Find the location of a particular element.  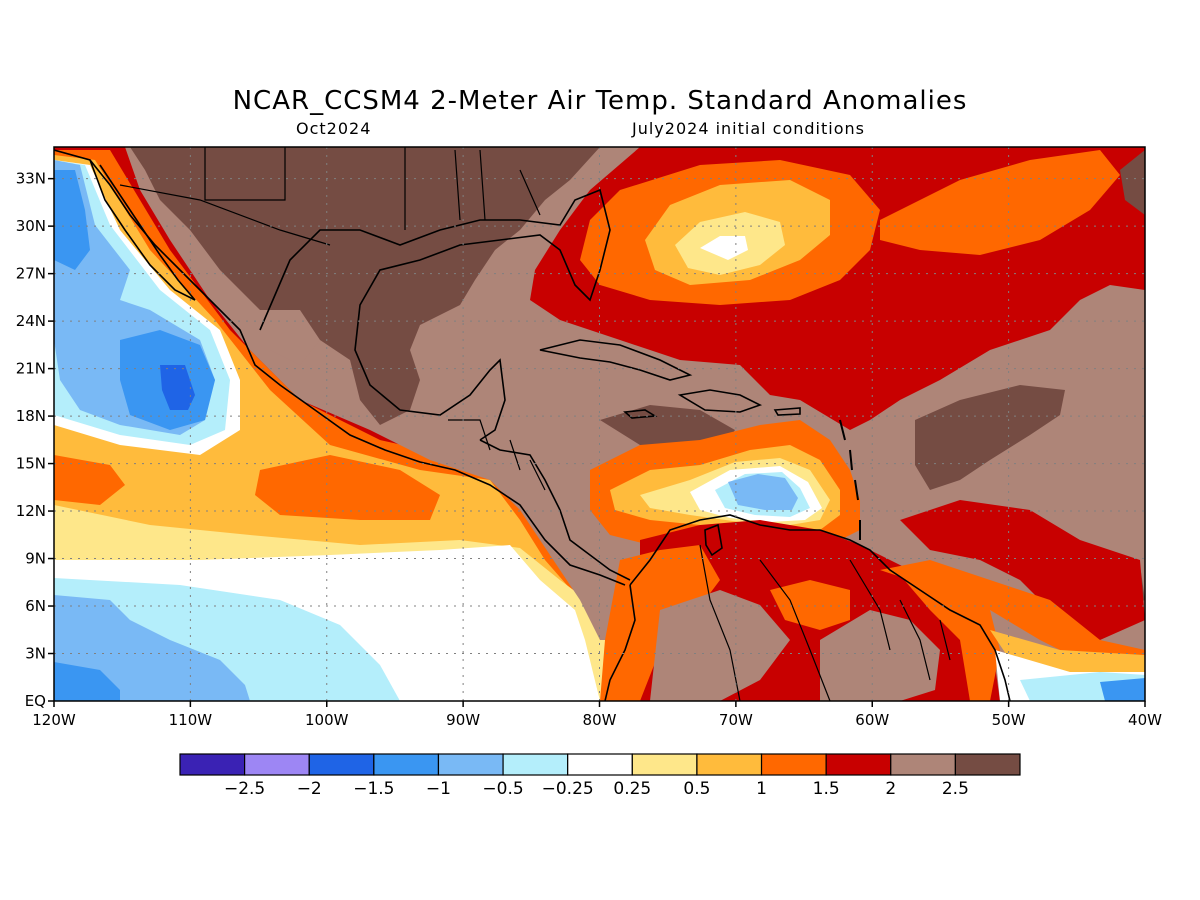

south-america-west-coast is located at coordinates (620, 642).